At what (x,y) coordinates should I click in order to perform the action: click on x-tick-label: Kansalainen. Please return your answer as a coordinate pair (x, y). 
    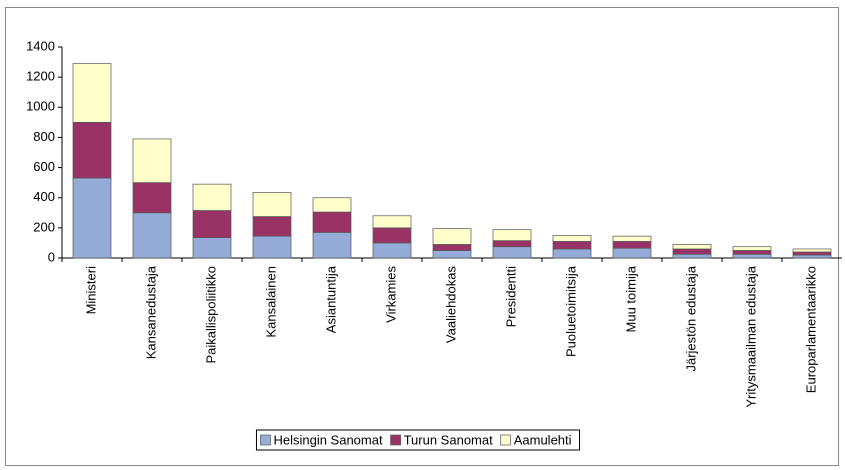
    Looking at the image, I should click on (270, 302).